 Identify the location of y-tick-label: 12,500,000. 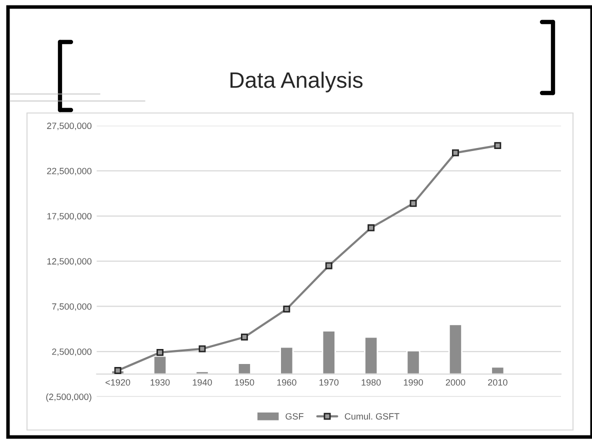
(69, 262).